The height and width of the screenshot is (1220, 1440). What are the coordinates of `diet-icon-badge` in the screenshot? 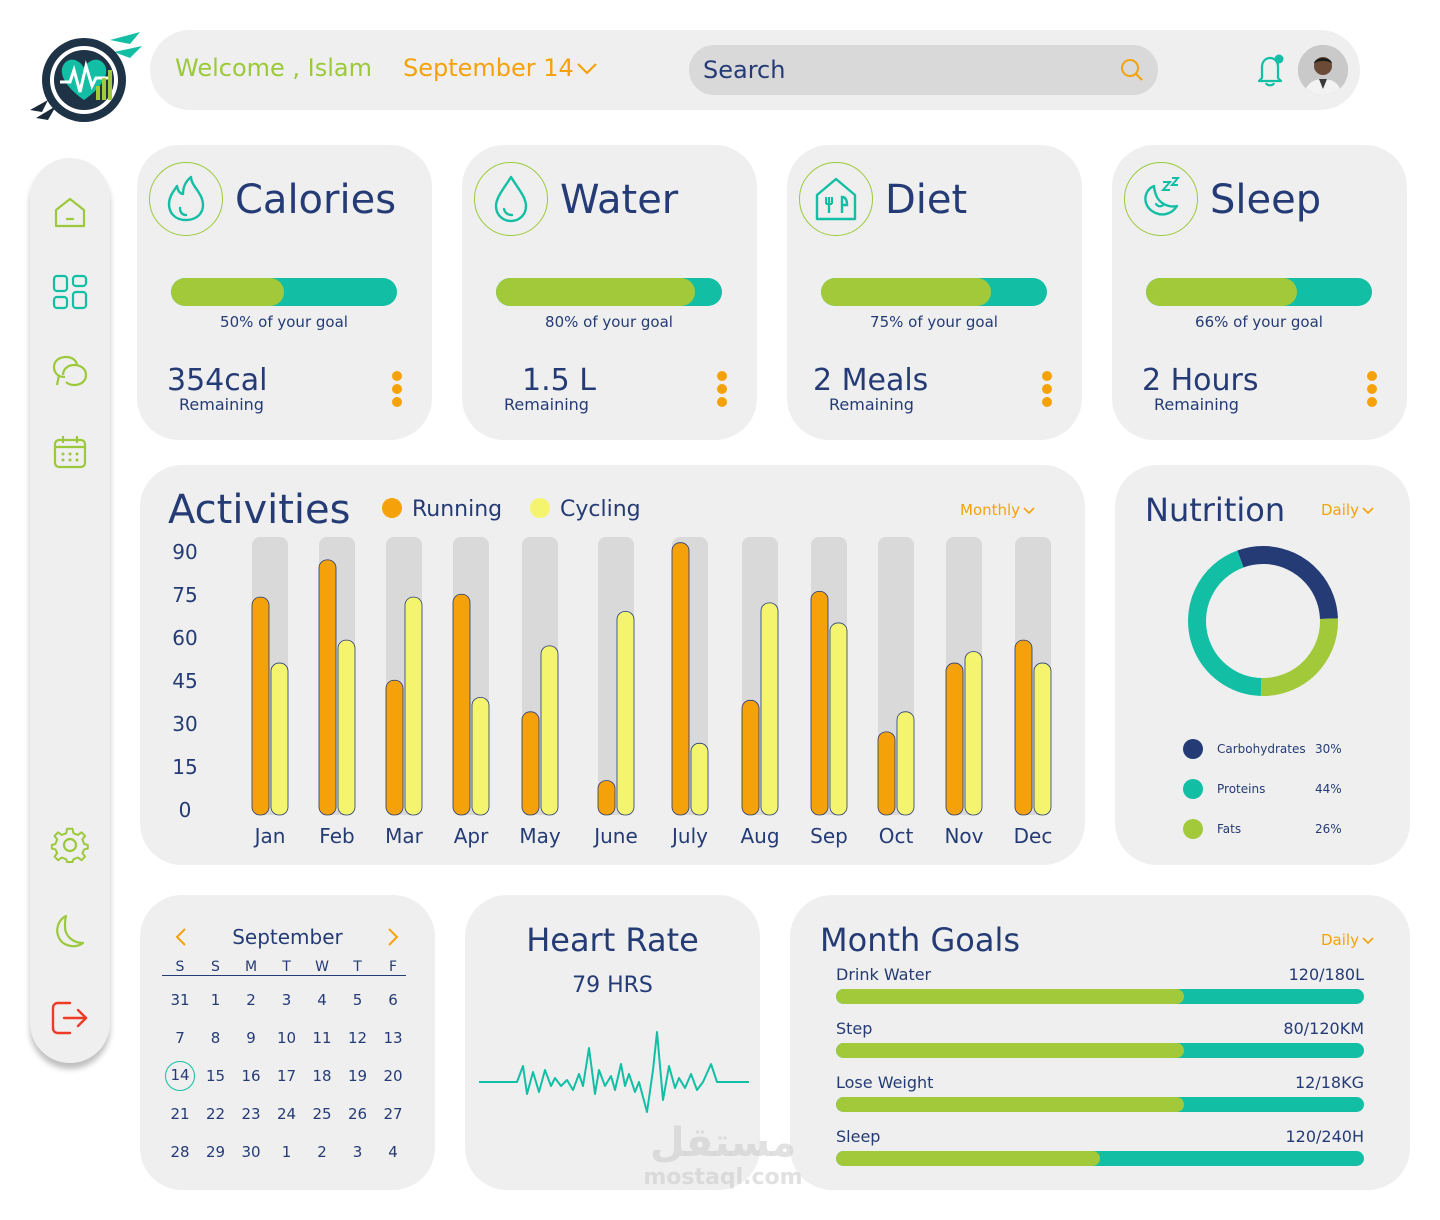 It's located at (836, 199).